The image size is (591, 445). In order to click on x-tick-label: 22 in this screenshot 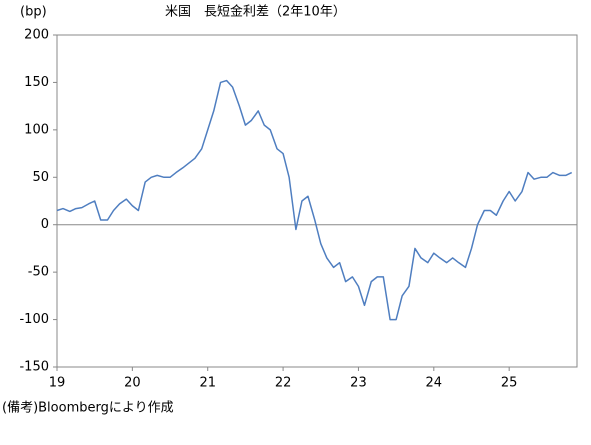, I will do `click(283, 383)`.